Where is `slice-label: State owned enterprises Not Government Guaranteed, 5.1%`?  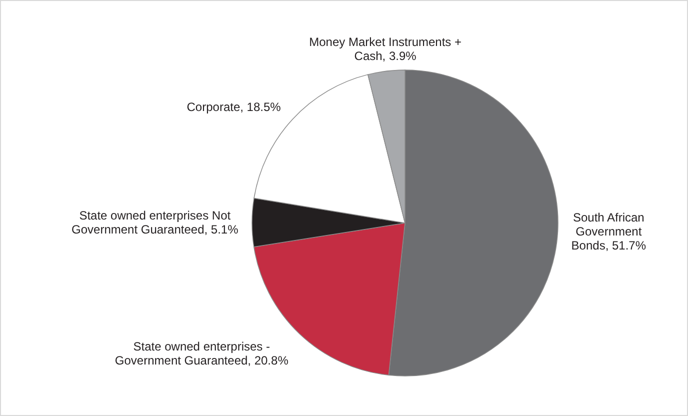 slice-label: State owned enterprises Not Government Guaranteed, 5.1% is located at coordinates (155, 222).